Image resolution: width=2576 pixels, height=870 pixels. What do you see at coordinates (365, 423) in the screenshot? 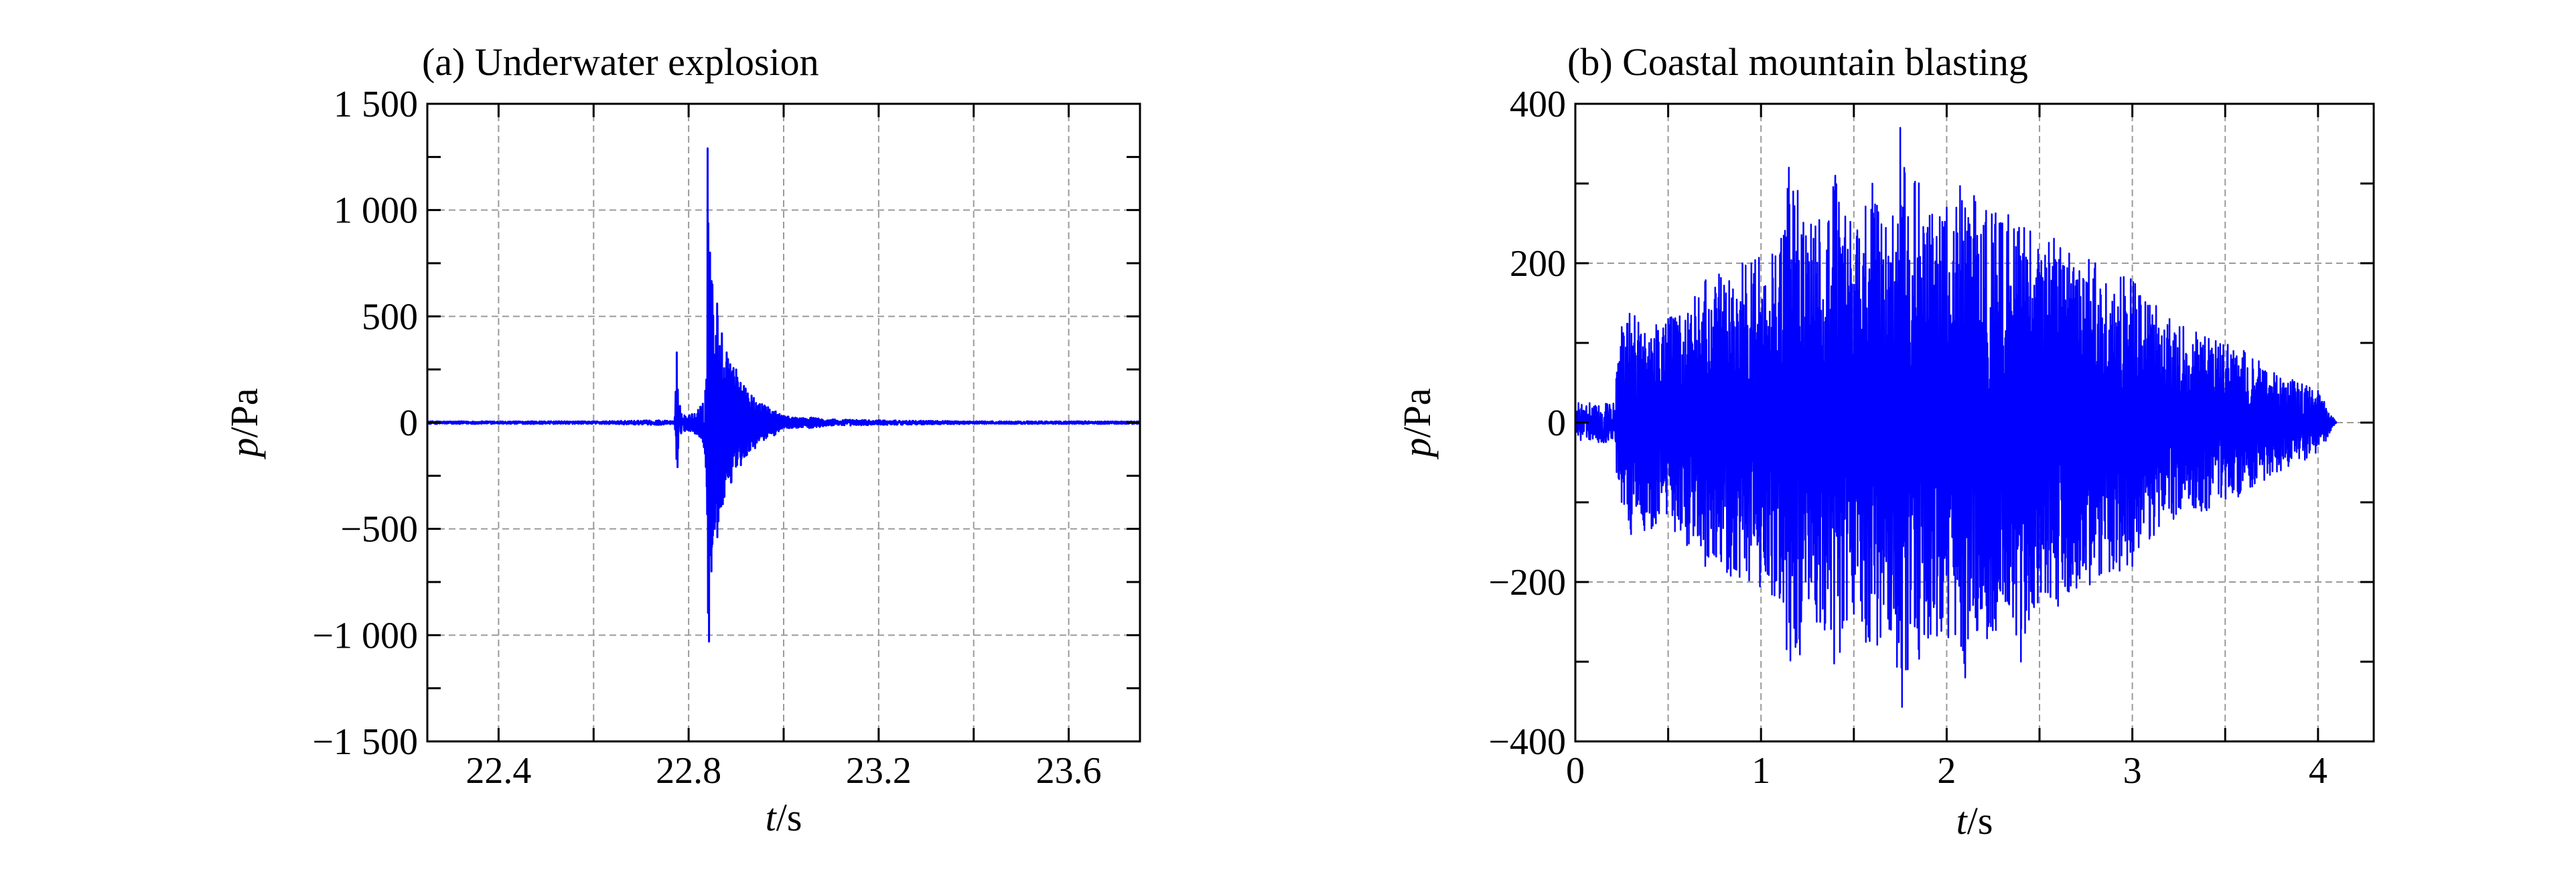
I see `panel-a-y-tick-labels: 1 500 1 000 500 0 −500 −1 000 −1 500` at bounding box center [365, 423].